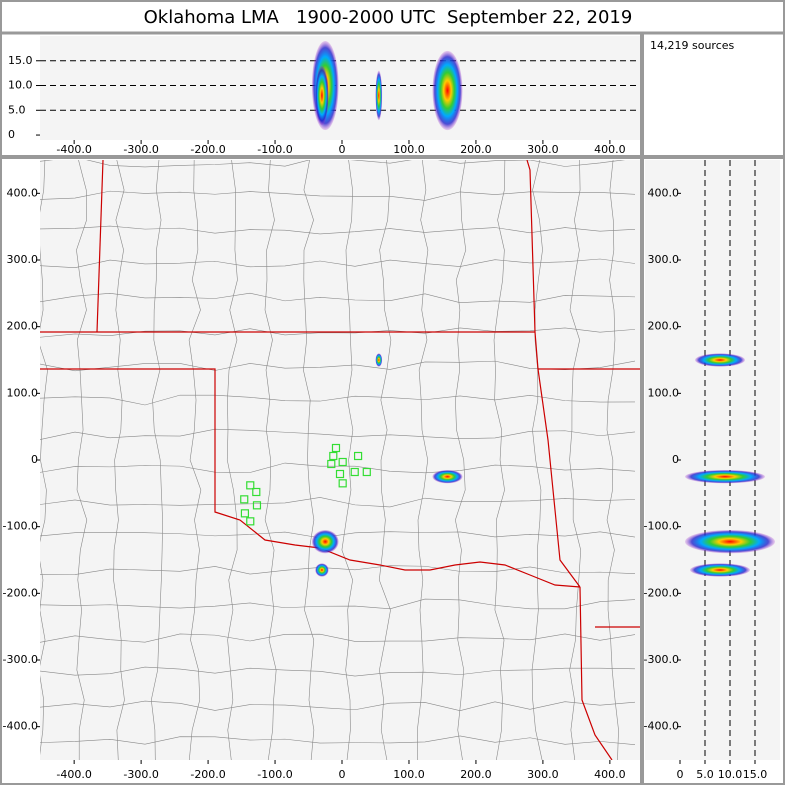 The image size is (785, 785). What do you see at coordinates (274, 774) in the screenshot?
I see `x-tick-label: -100.0` at bounding box center [274, 774].